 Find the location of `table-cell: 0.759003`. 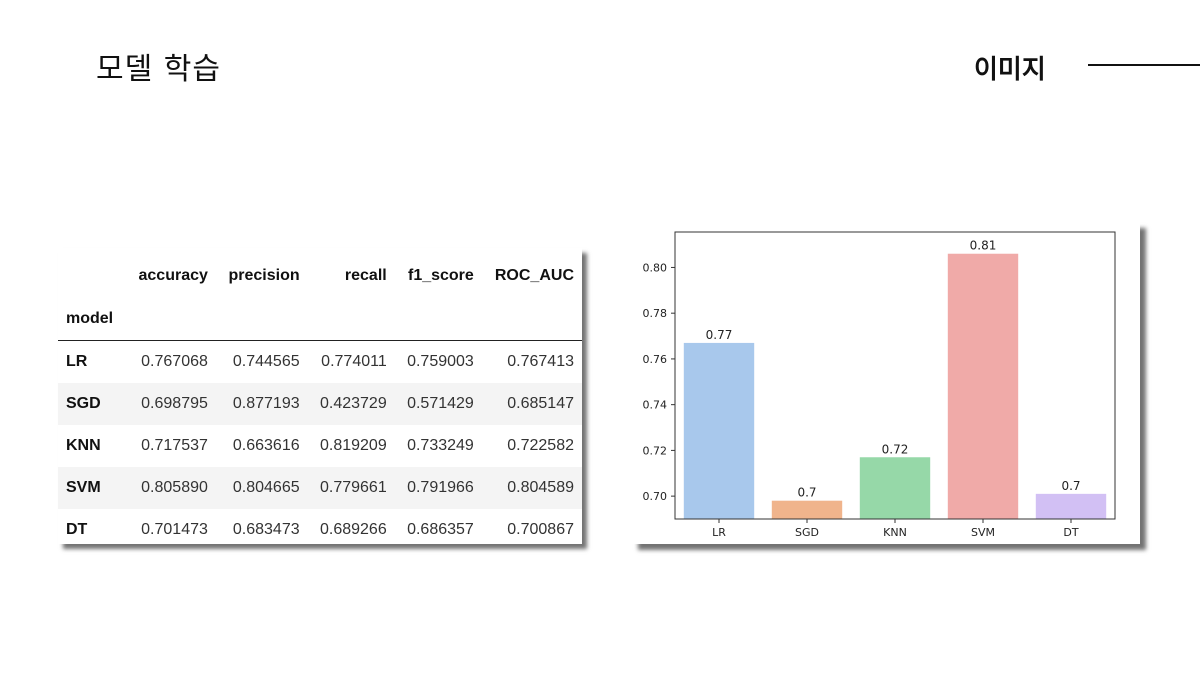

table-cell: 0.759003 is located at coordinates (440, 361).